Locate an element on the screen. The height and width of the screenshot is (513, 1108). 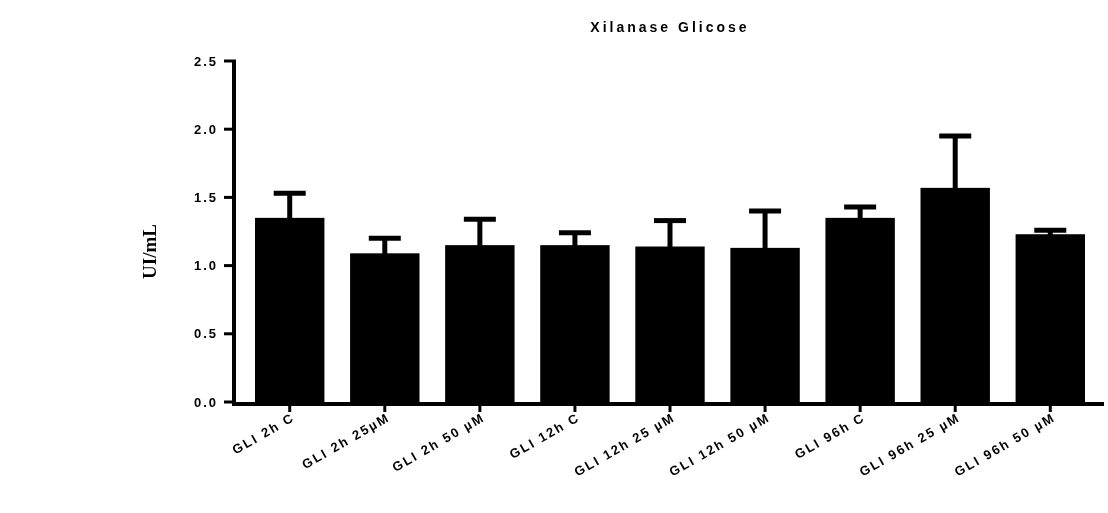
x-tick-label: GLI 12h C is located at coordinates (544, 435).